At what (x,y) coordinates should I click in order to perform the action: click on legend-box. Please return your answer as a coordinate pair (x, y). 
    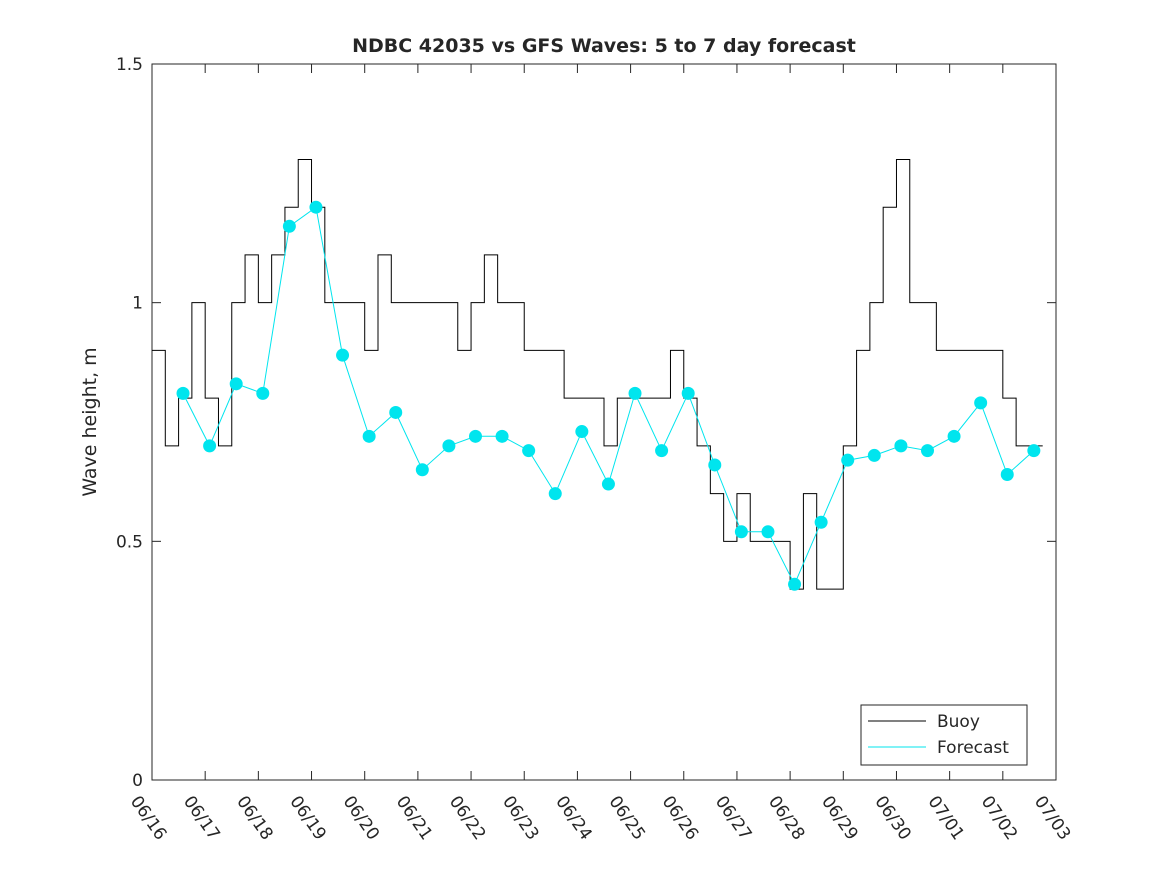
    Looking at the image, I should click on (944, 735).